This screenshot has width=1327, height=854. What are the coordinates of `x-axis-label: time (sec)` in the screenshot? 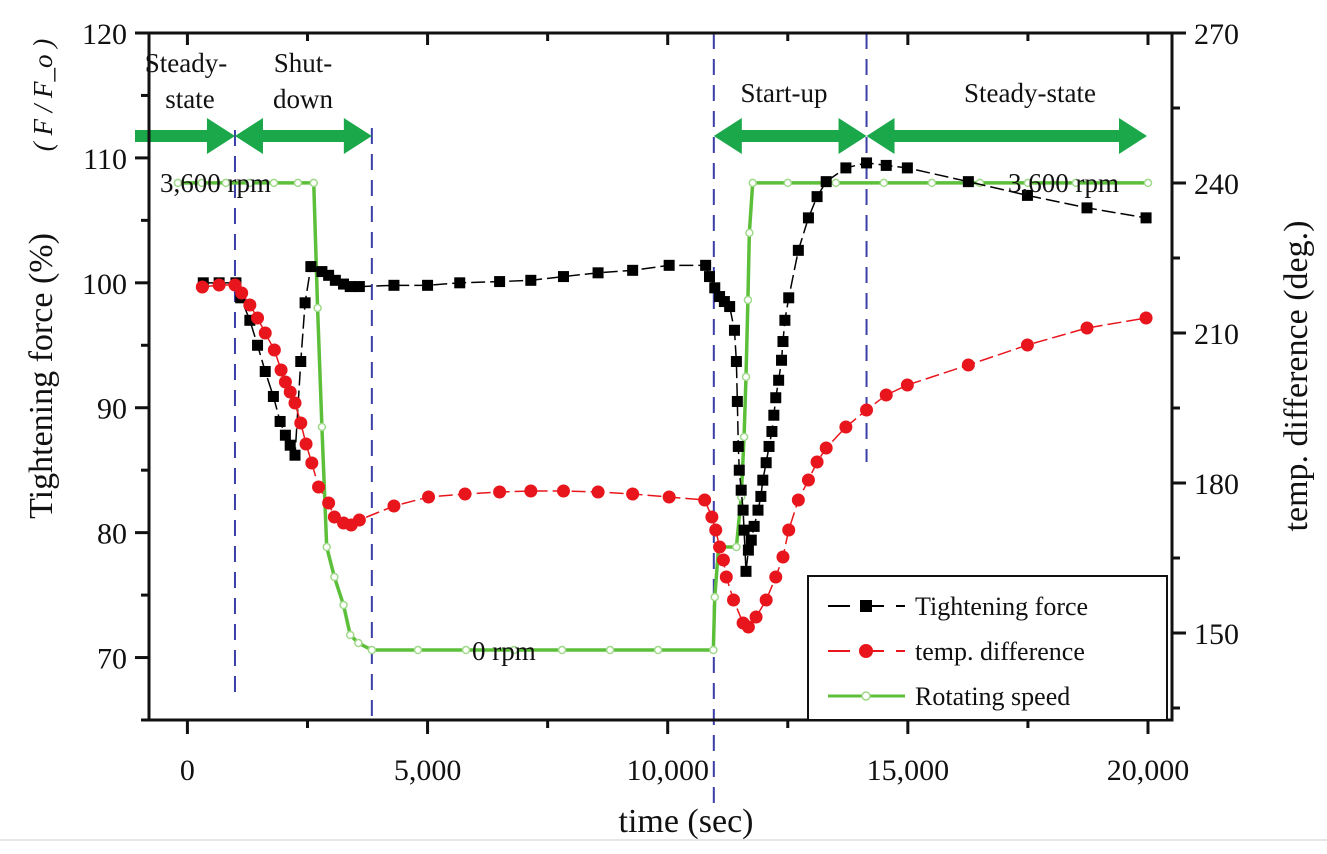 It's located at (686, 821).